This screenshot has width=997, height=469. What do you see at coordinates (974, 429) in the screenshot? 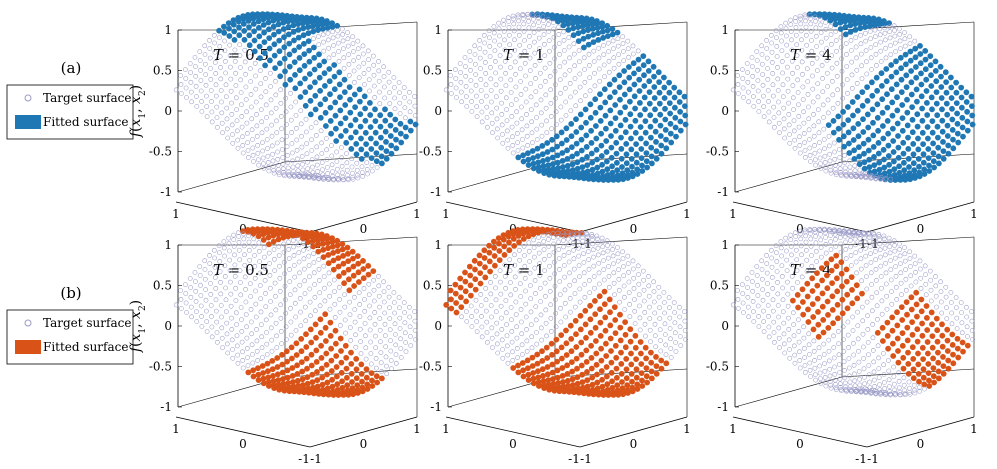
I see `x2-tick-label: 1` at bounding box center [974, 429].